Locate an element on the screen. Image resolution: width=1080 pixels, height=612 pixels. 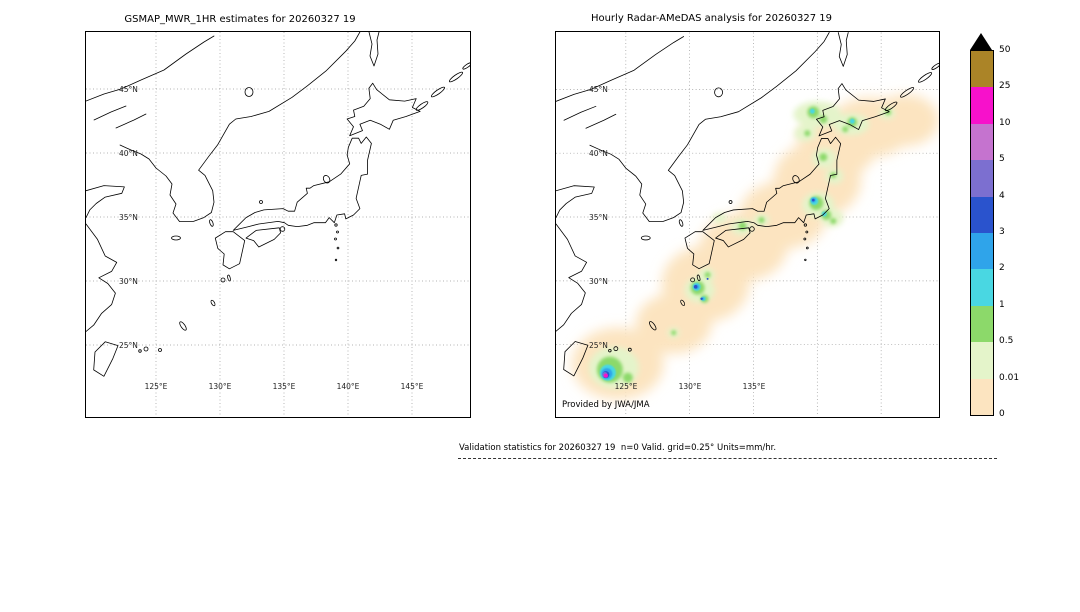
left-panel-title: GSMAP_MWR_1HR estimates for 20260327 19 is located at coordinates (240, 19).